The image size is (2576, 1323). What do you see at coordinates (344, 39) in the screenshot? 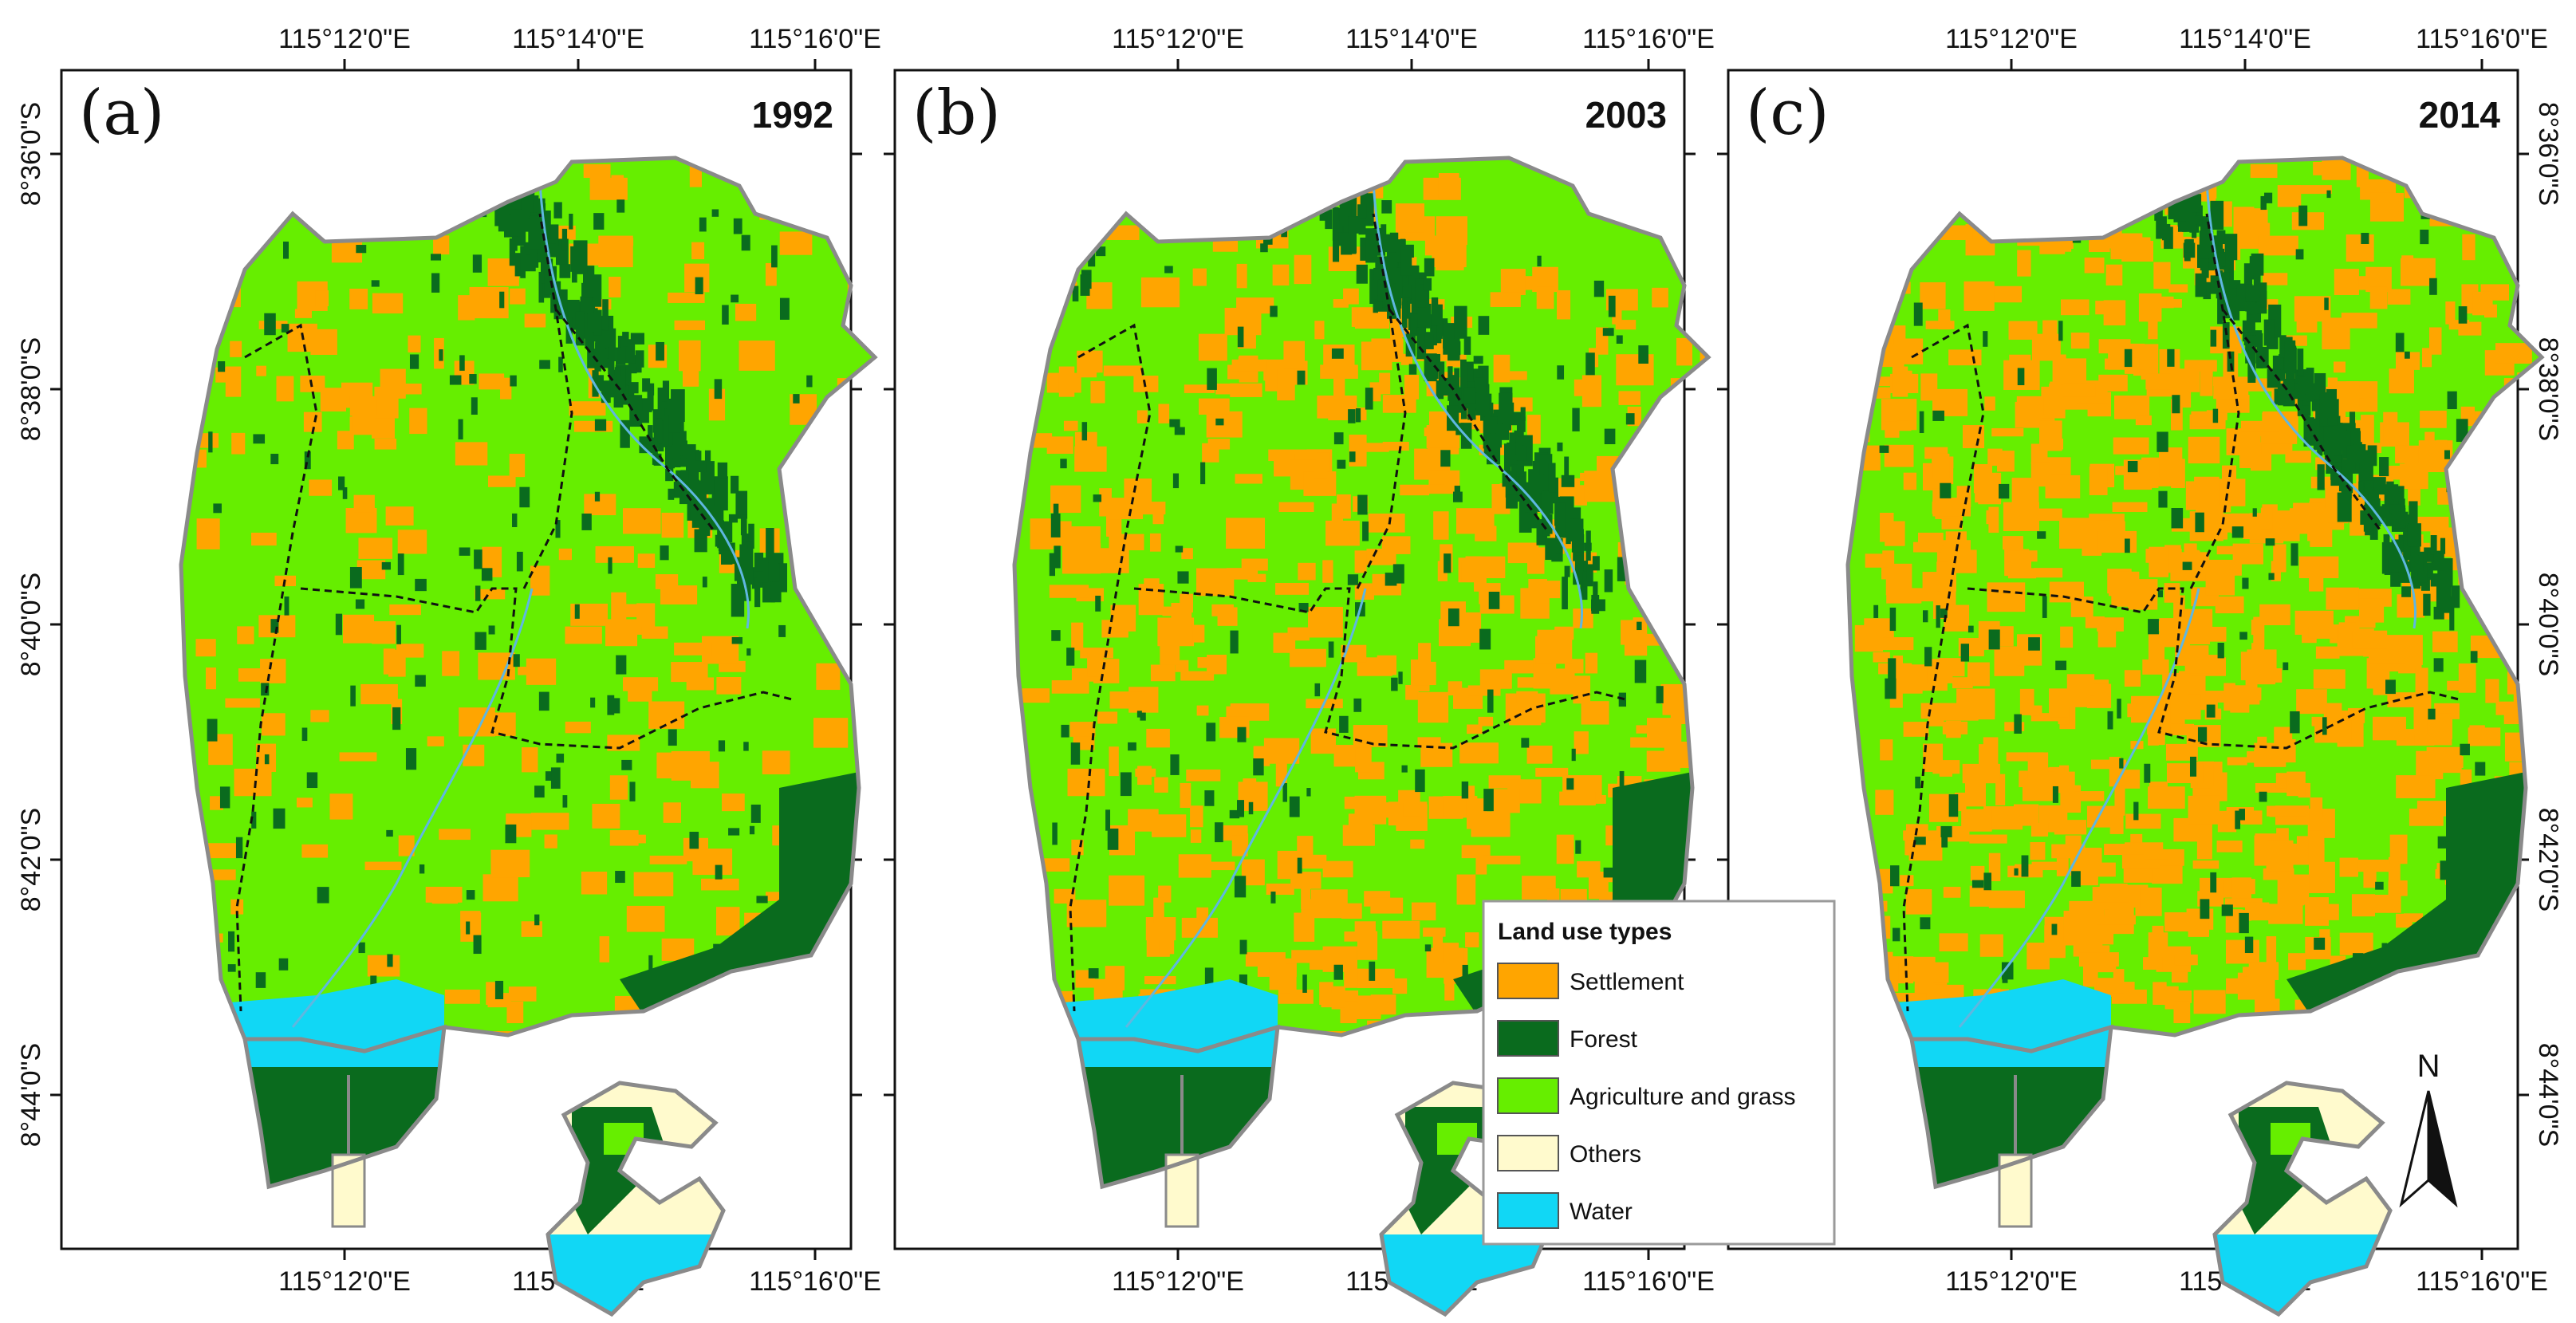
I see `top-longitude-label: 115°12'0"E` at bounding box center [344, 39].